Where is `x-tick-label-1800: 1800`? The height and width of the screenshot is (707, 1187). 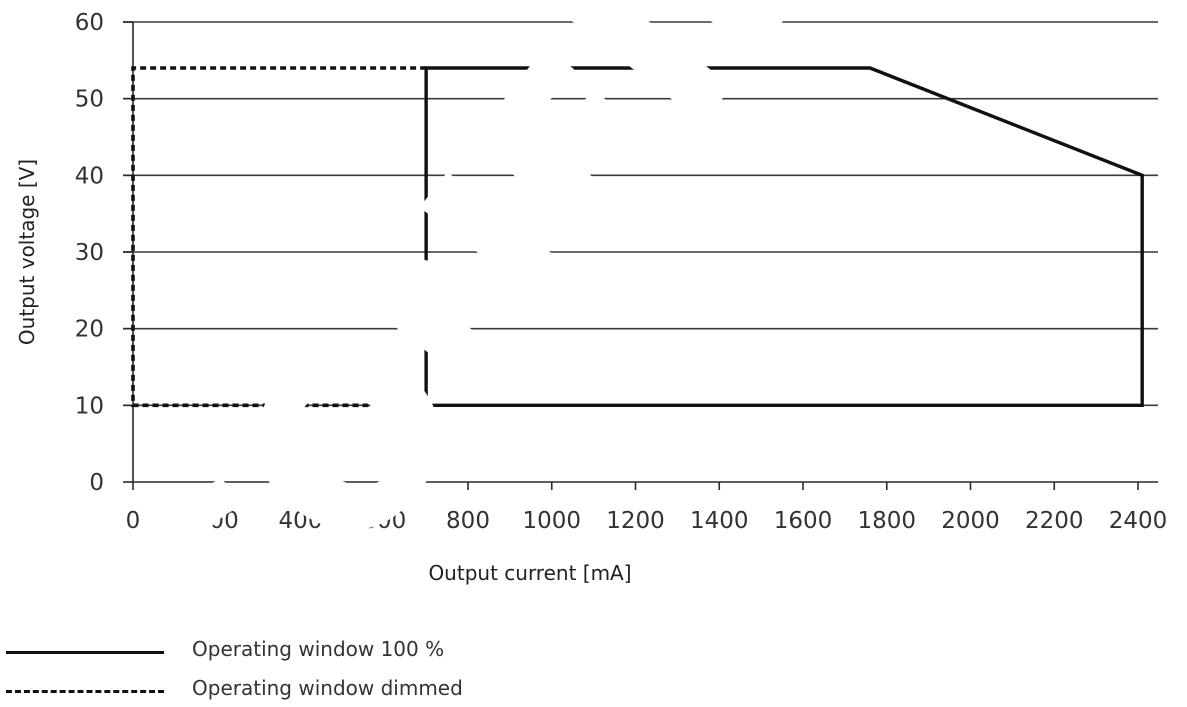 x-tick-label-1800: 1800 is located at coordinates (886, 521).